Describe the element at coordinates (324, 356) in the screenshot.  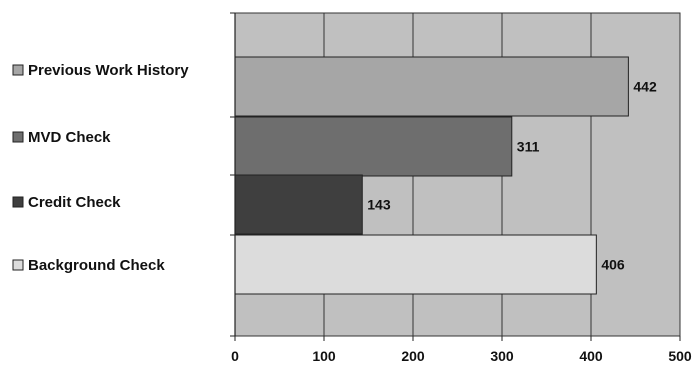
I see `x-tick-label: 100` at that location.